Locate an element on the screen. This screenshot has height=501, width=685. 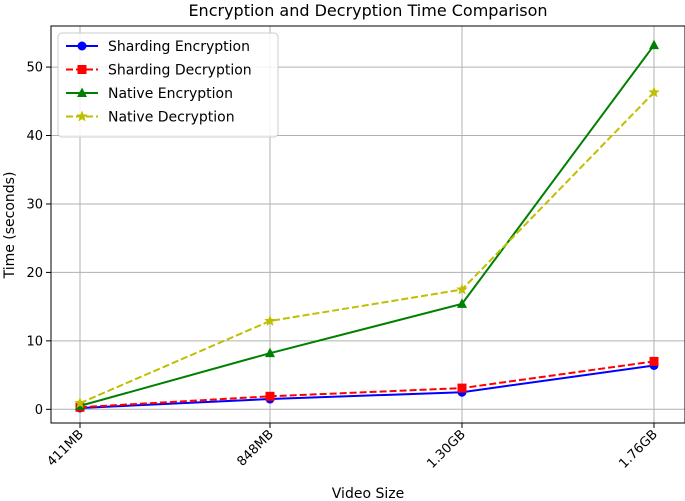
y-tick-label-5: 50 is located at coordinates (34, 68).